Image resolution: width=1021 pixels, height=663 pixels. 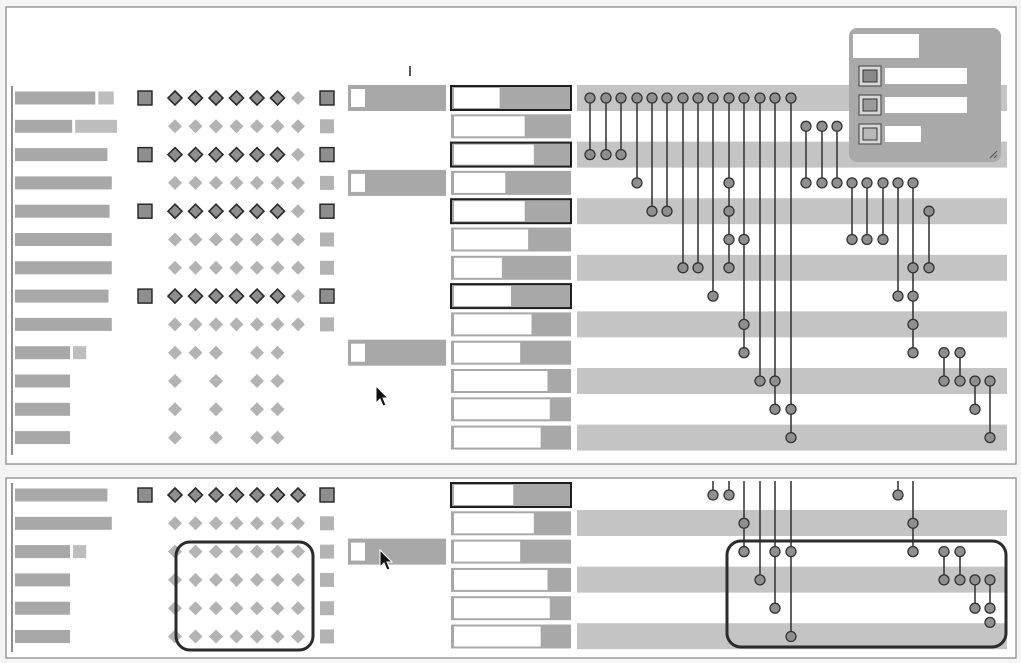 What do you see at coordinates (993, 154) in the screenshot?
I see `resize-grip-icon` at bounding box center [993, 154].